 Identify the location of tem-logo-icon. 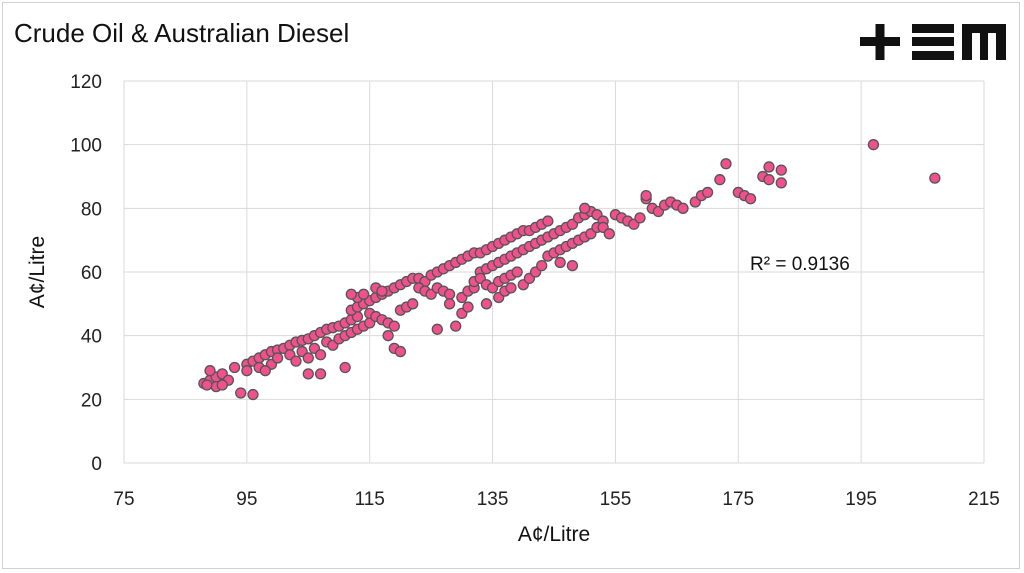
(933, 42).